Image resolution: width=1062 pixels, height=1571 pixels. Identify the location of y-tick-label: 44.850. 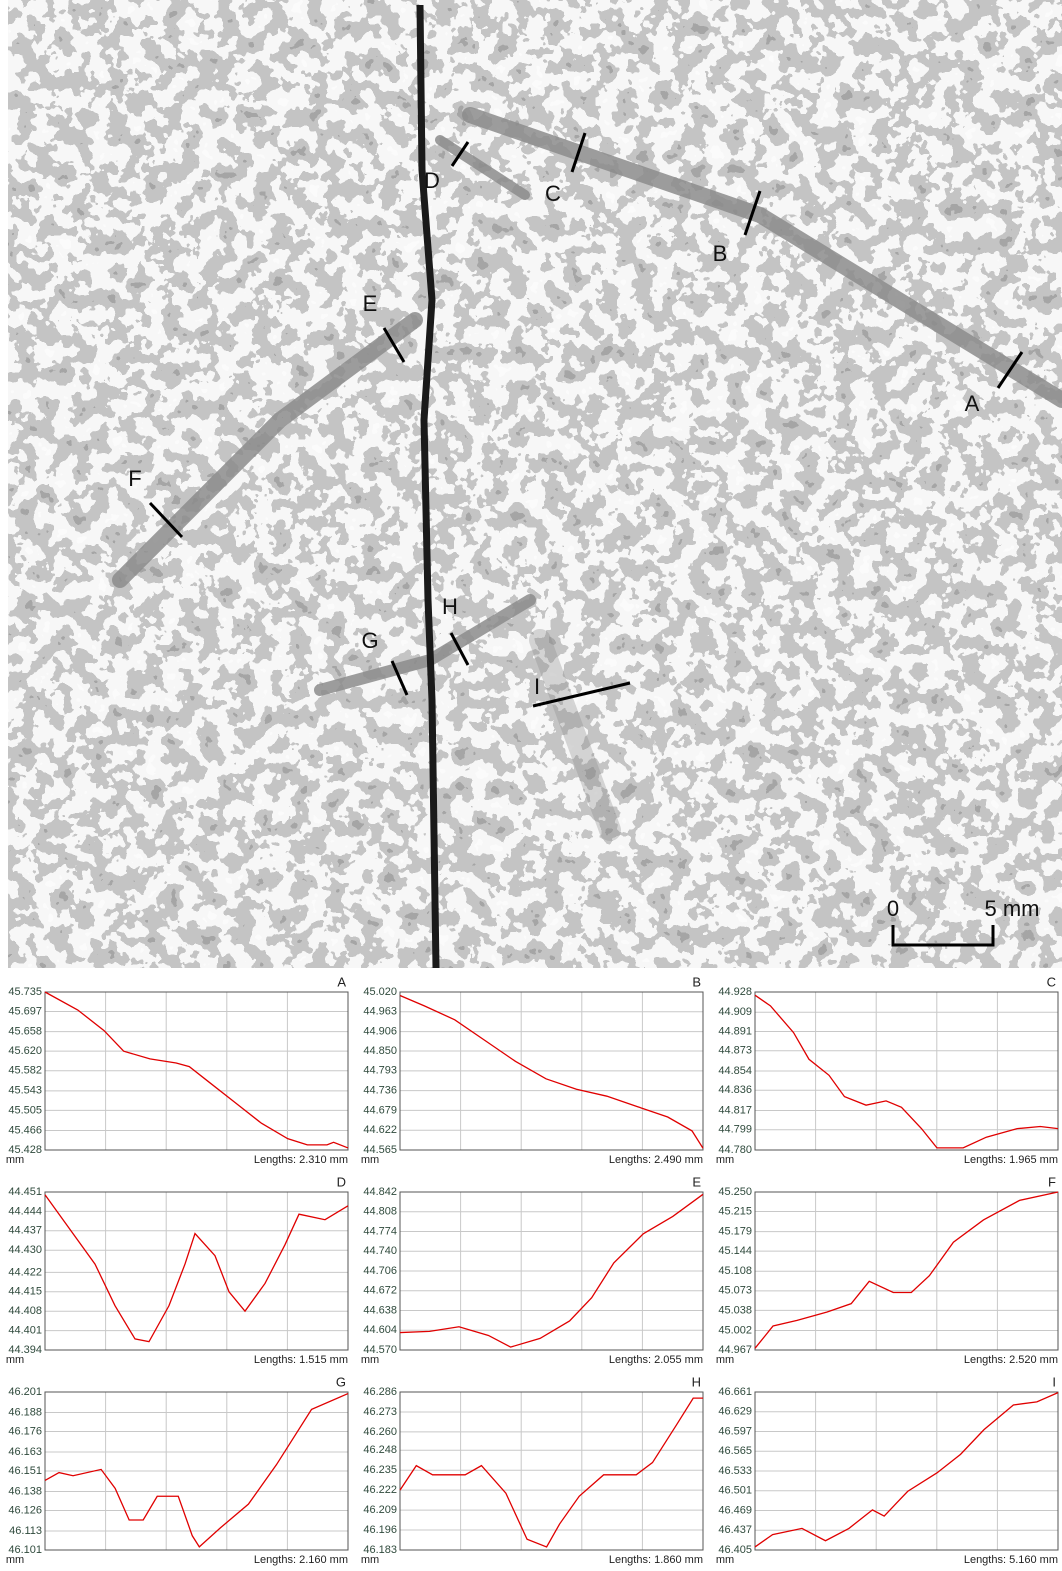
(380, 1051).